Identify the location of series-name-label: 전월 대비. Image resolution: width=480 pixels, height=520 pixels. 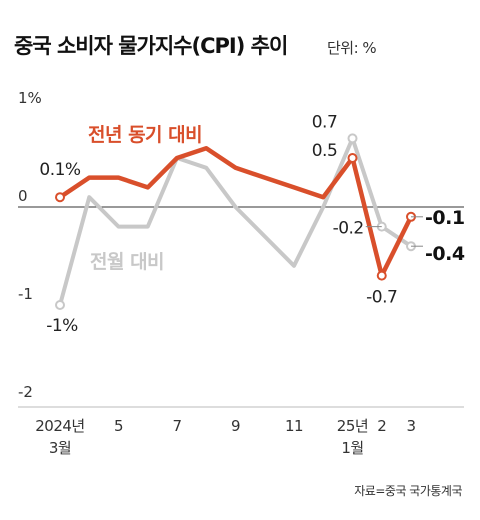
(127, 262).